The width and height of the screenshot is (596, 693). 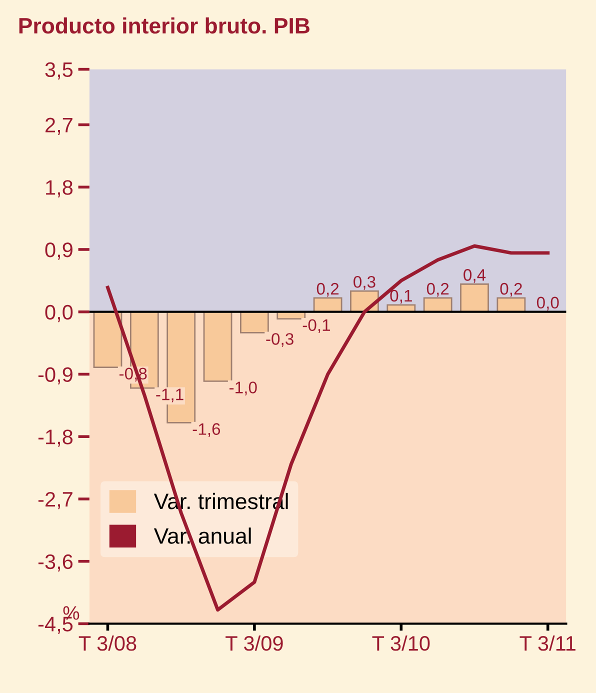 I want to click on y-tick-label: -2,7, so click(x=55, y=501).